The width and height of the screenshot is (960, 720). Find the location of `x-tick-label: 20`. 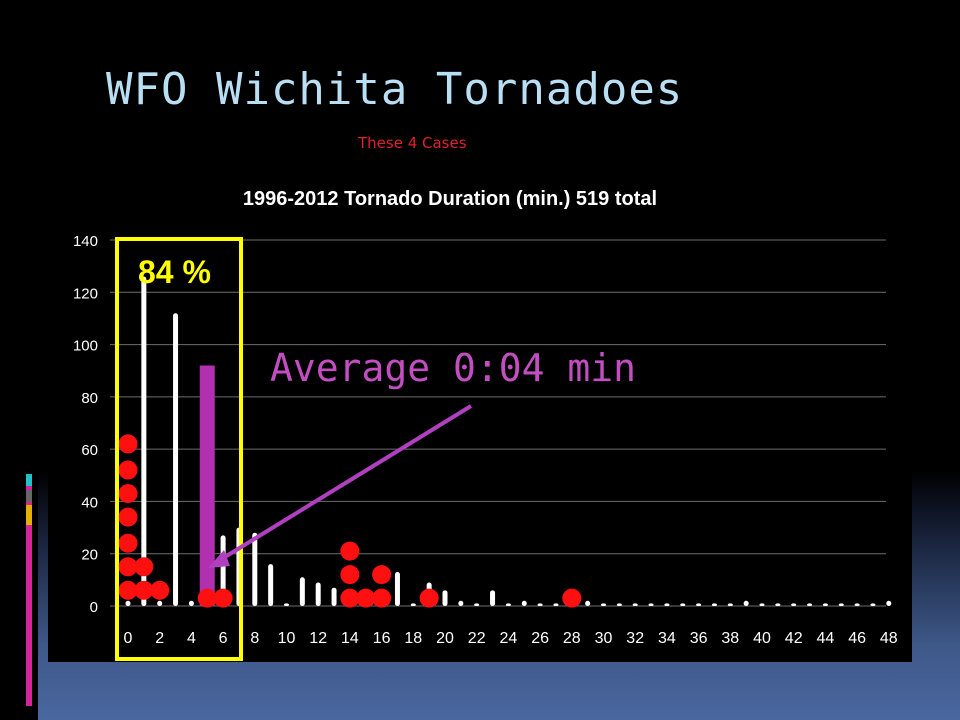

x-tick-label: 20 is located at coordinates (445, 638).